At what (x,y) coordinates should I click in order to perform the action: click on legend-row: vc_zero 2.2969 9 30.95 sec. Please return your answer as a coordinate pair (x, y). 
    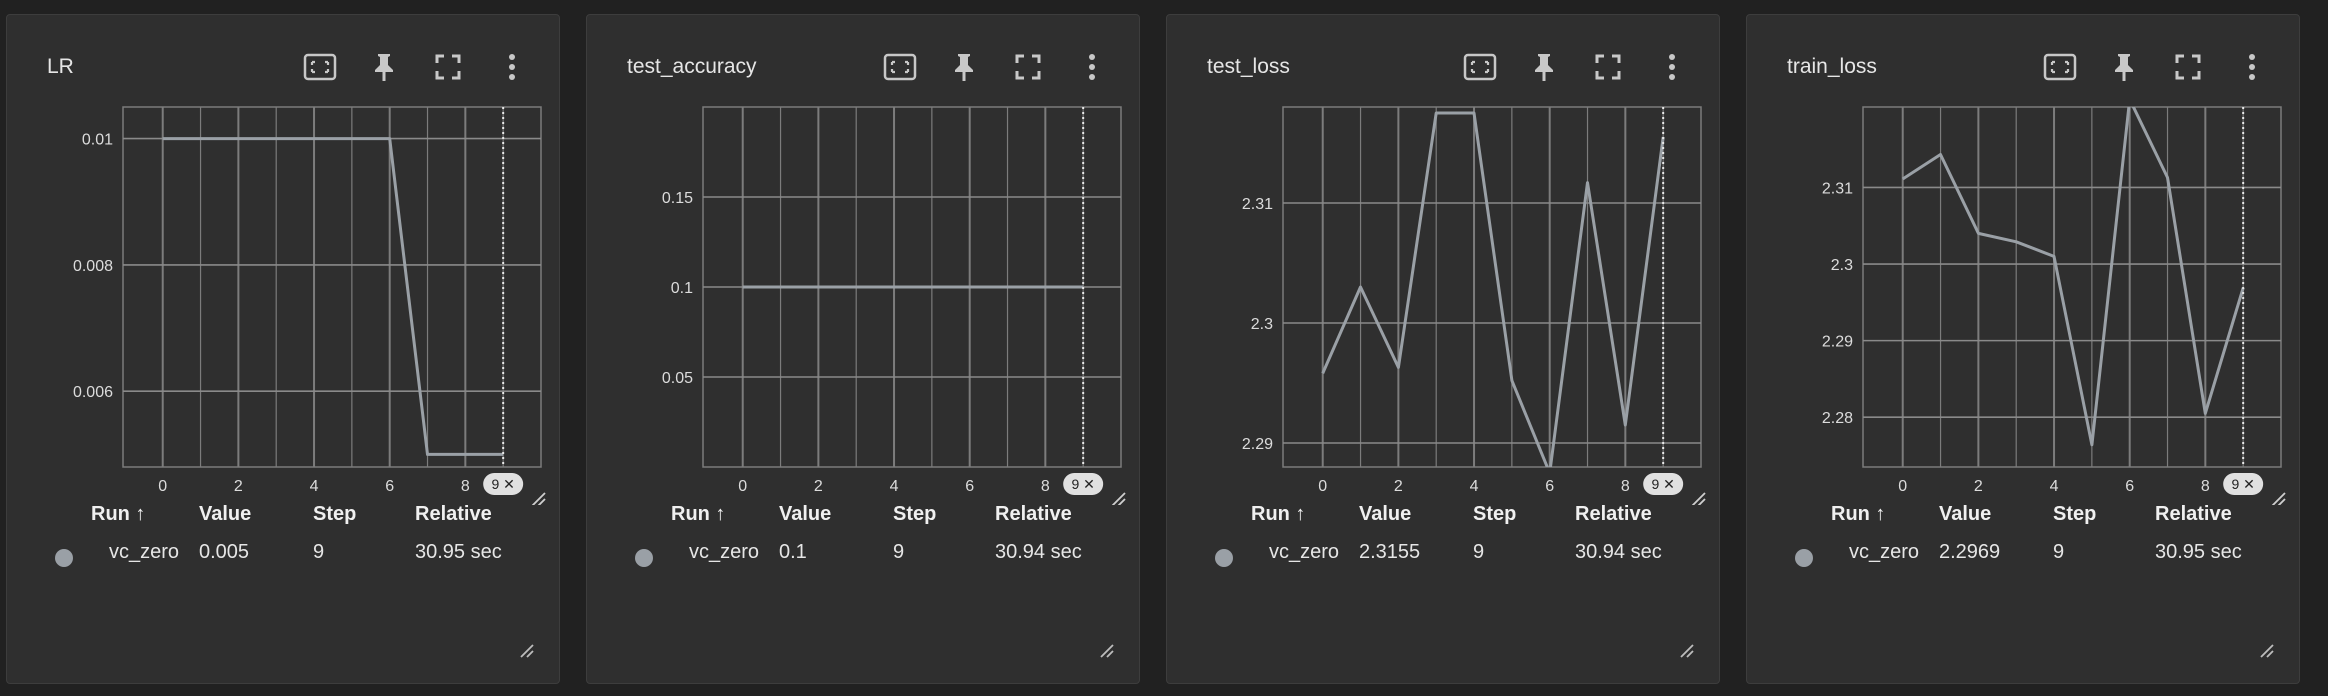
    Looking at the image, I should click on (2027, 560).